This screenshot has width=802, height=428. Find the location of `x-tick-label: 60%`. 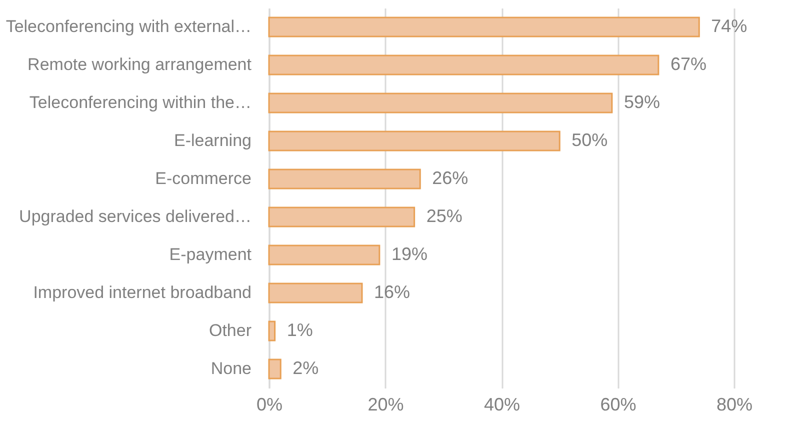

x-tick-label: 60% is located at coordinates (618, 404).